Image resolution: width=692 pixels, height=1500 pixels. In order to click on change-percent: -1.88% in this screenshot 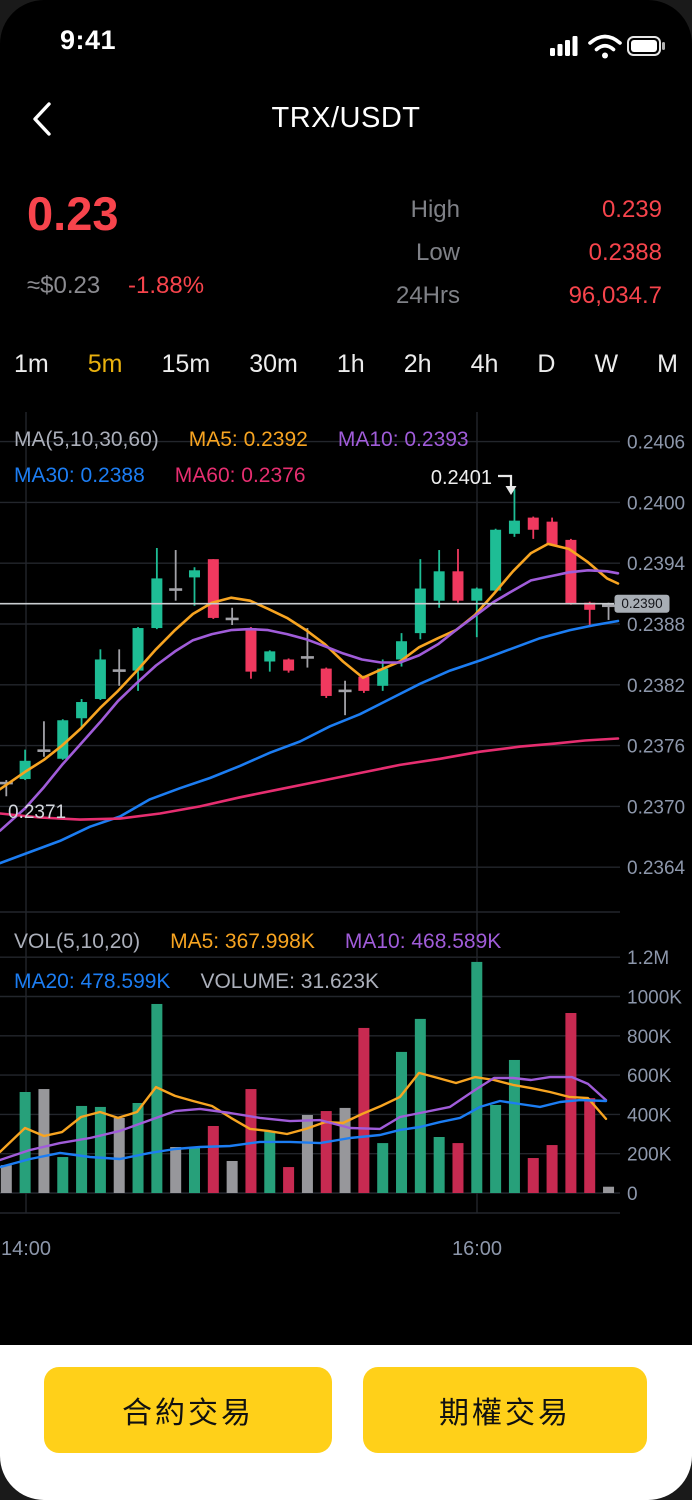, I will do `click(166, 285)`.